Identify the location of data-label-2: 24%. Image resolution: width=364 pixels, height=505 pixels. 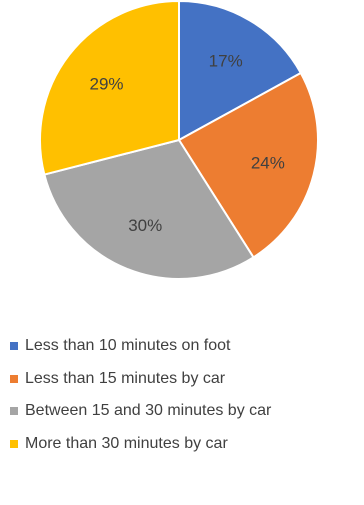
(268, 162).